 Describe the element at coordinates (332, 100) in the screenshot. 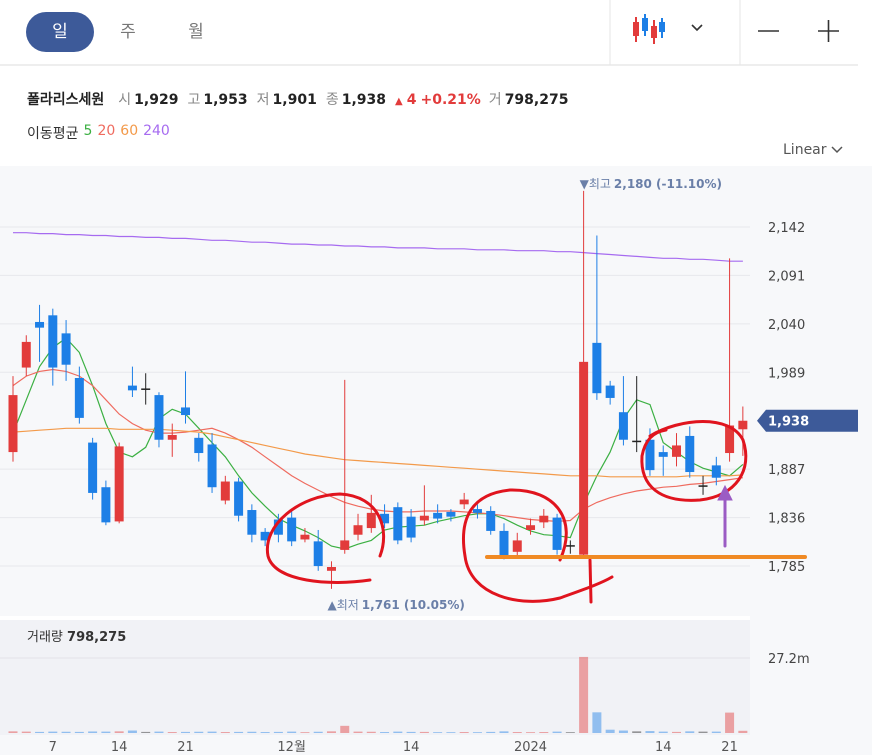

I see `label: 종` at that location.